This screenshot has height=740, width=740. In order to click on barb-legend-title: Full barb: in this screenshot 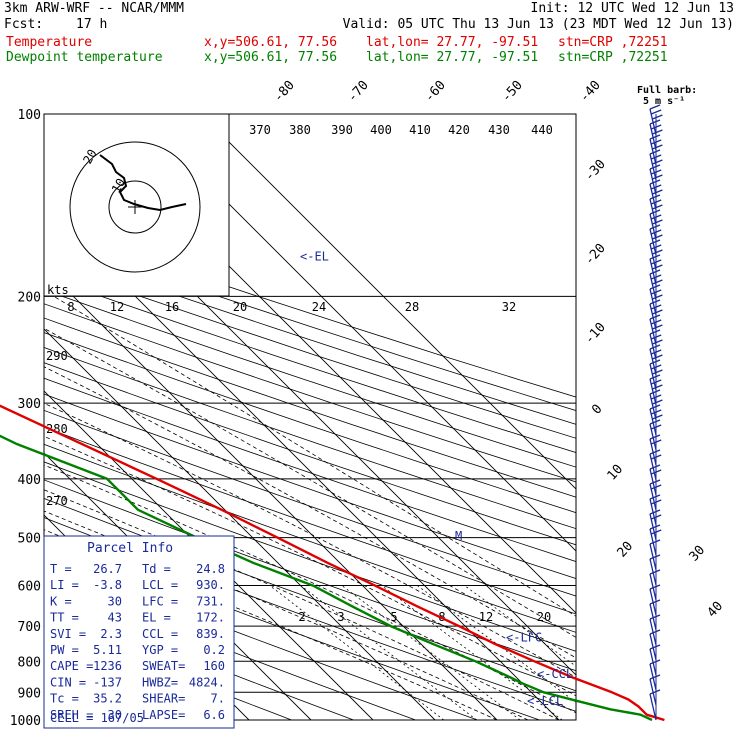, I will do `click(667, 90)`.